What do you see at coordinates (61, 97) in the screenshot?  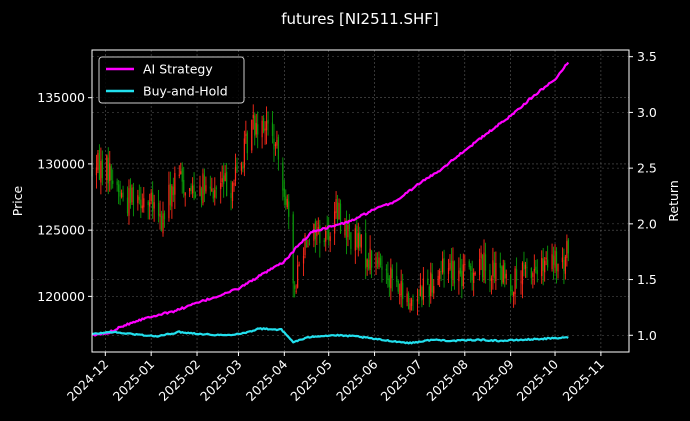 I see `y-tick-label: 135000` at bounding box center [61, 97].